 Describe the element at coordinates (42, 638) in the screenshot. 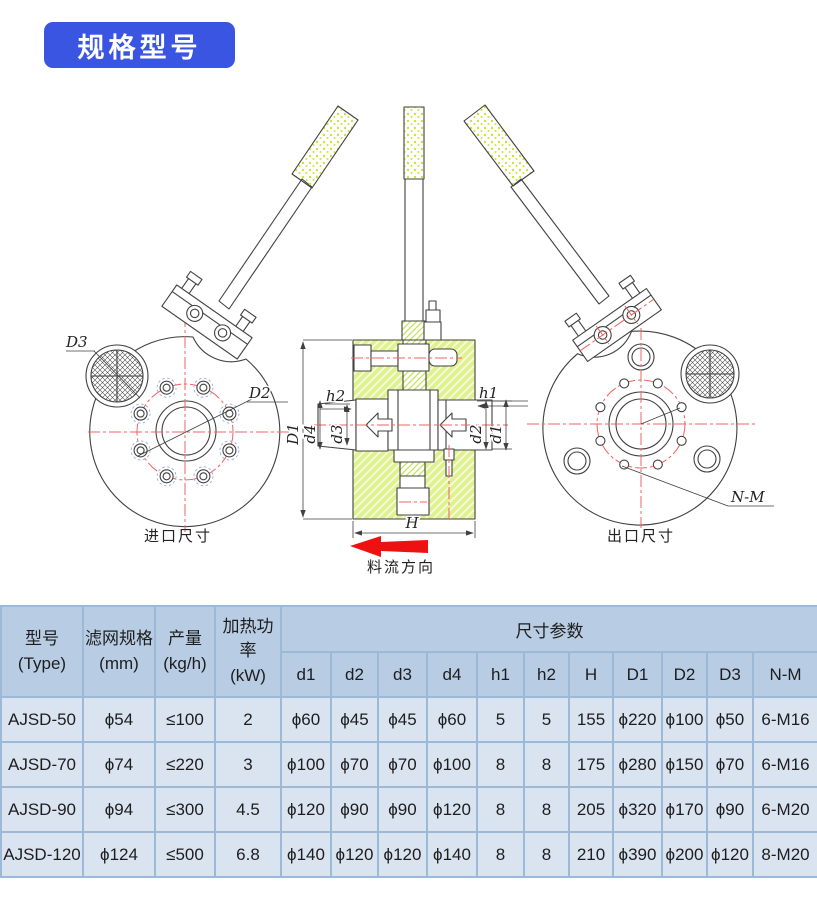

I see `header-type-zh: 型号` at that location.